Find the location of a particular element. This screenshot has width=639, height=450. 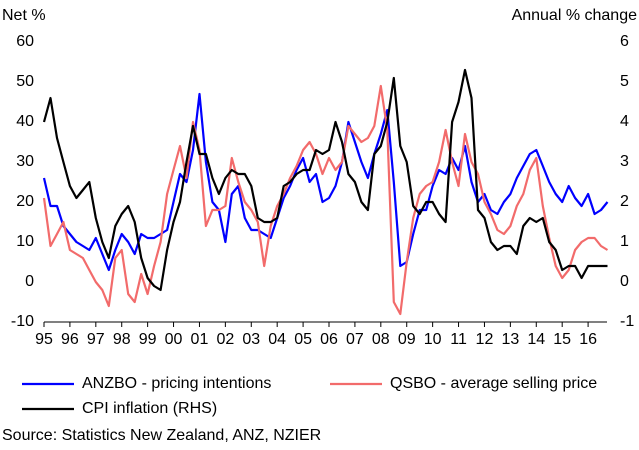

y-axis-title: Net % is located at coordinates (24, 15).